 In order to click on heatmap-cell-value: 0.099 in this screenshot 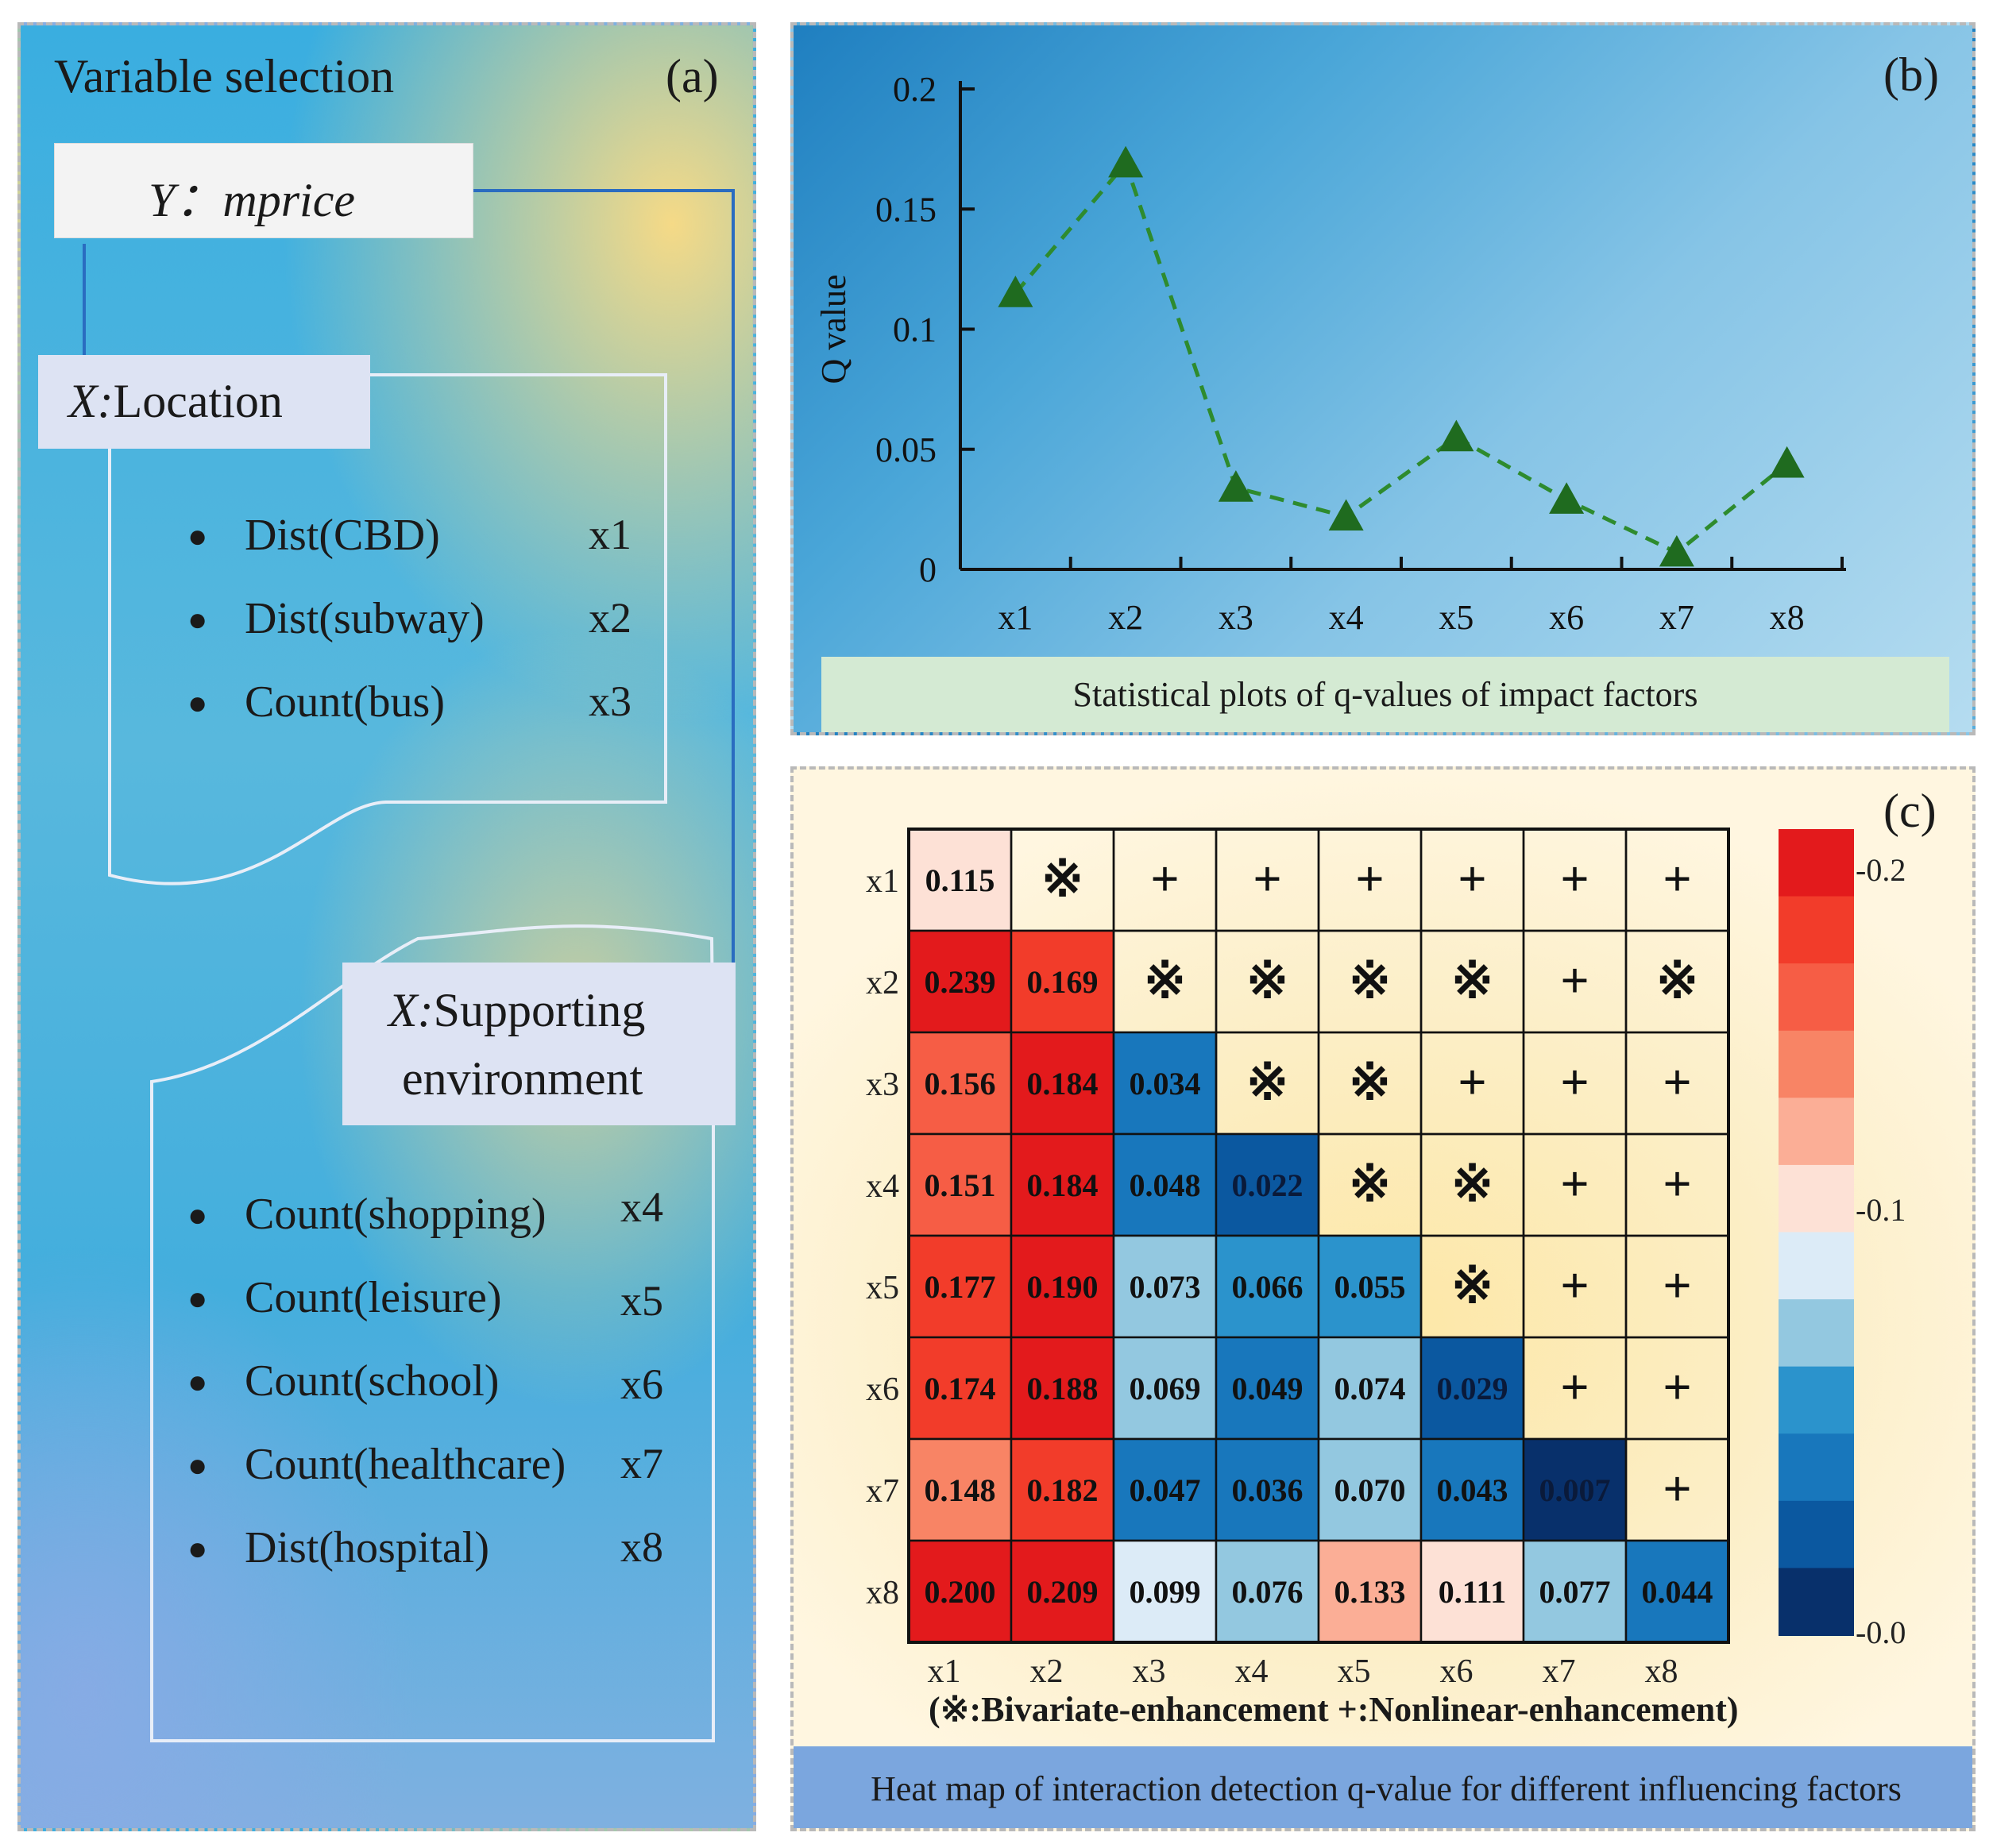, I will do `click(1165, 1592)`.